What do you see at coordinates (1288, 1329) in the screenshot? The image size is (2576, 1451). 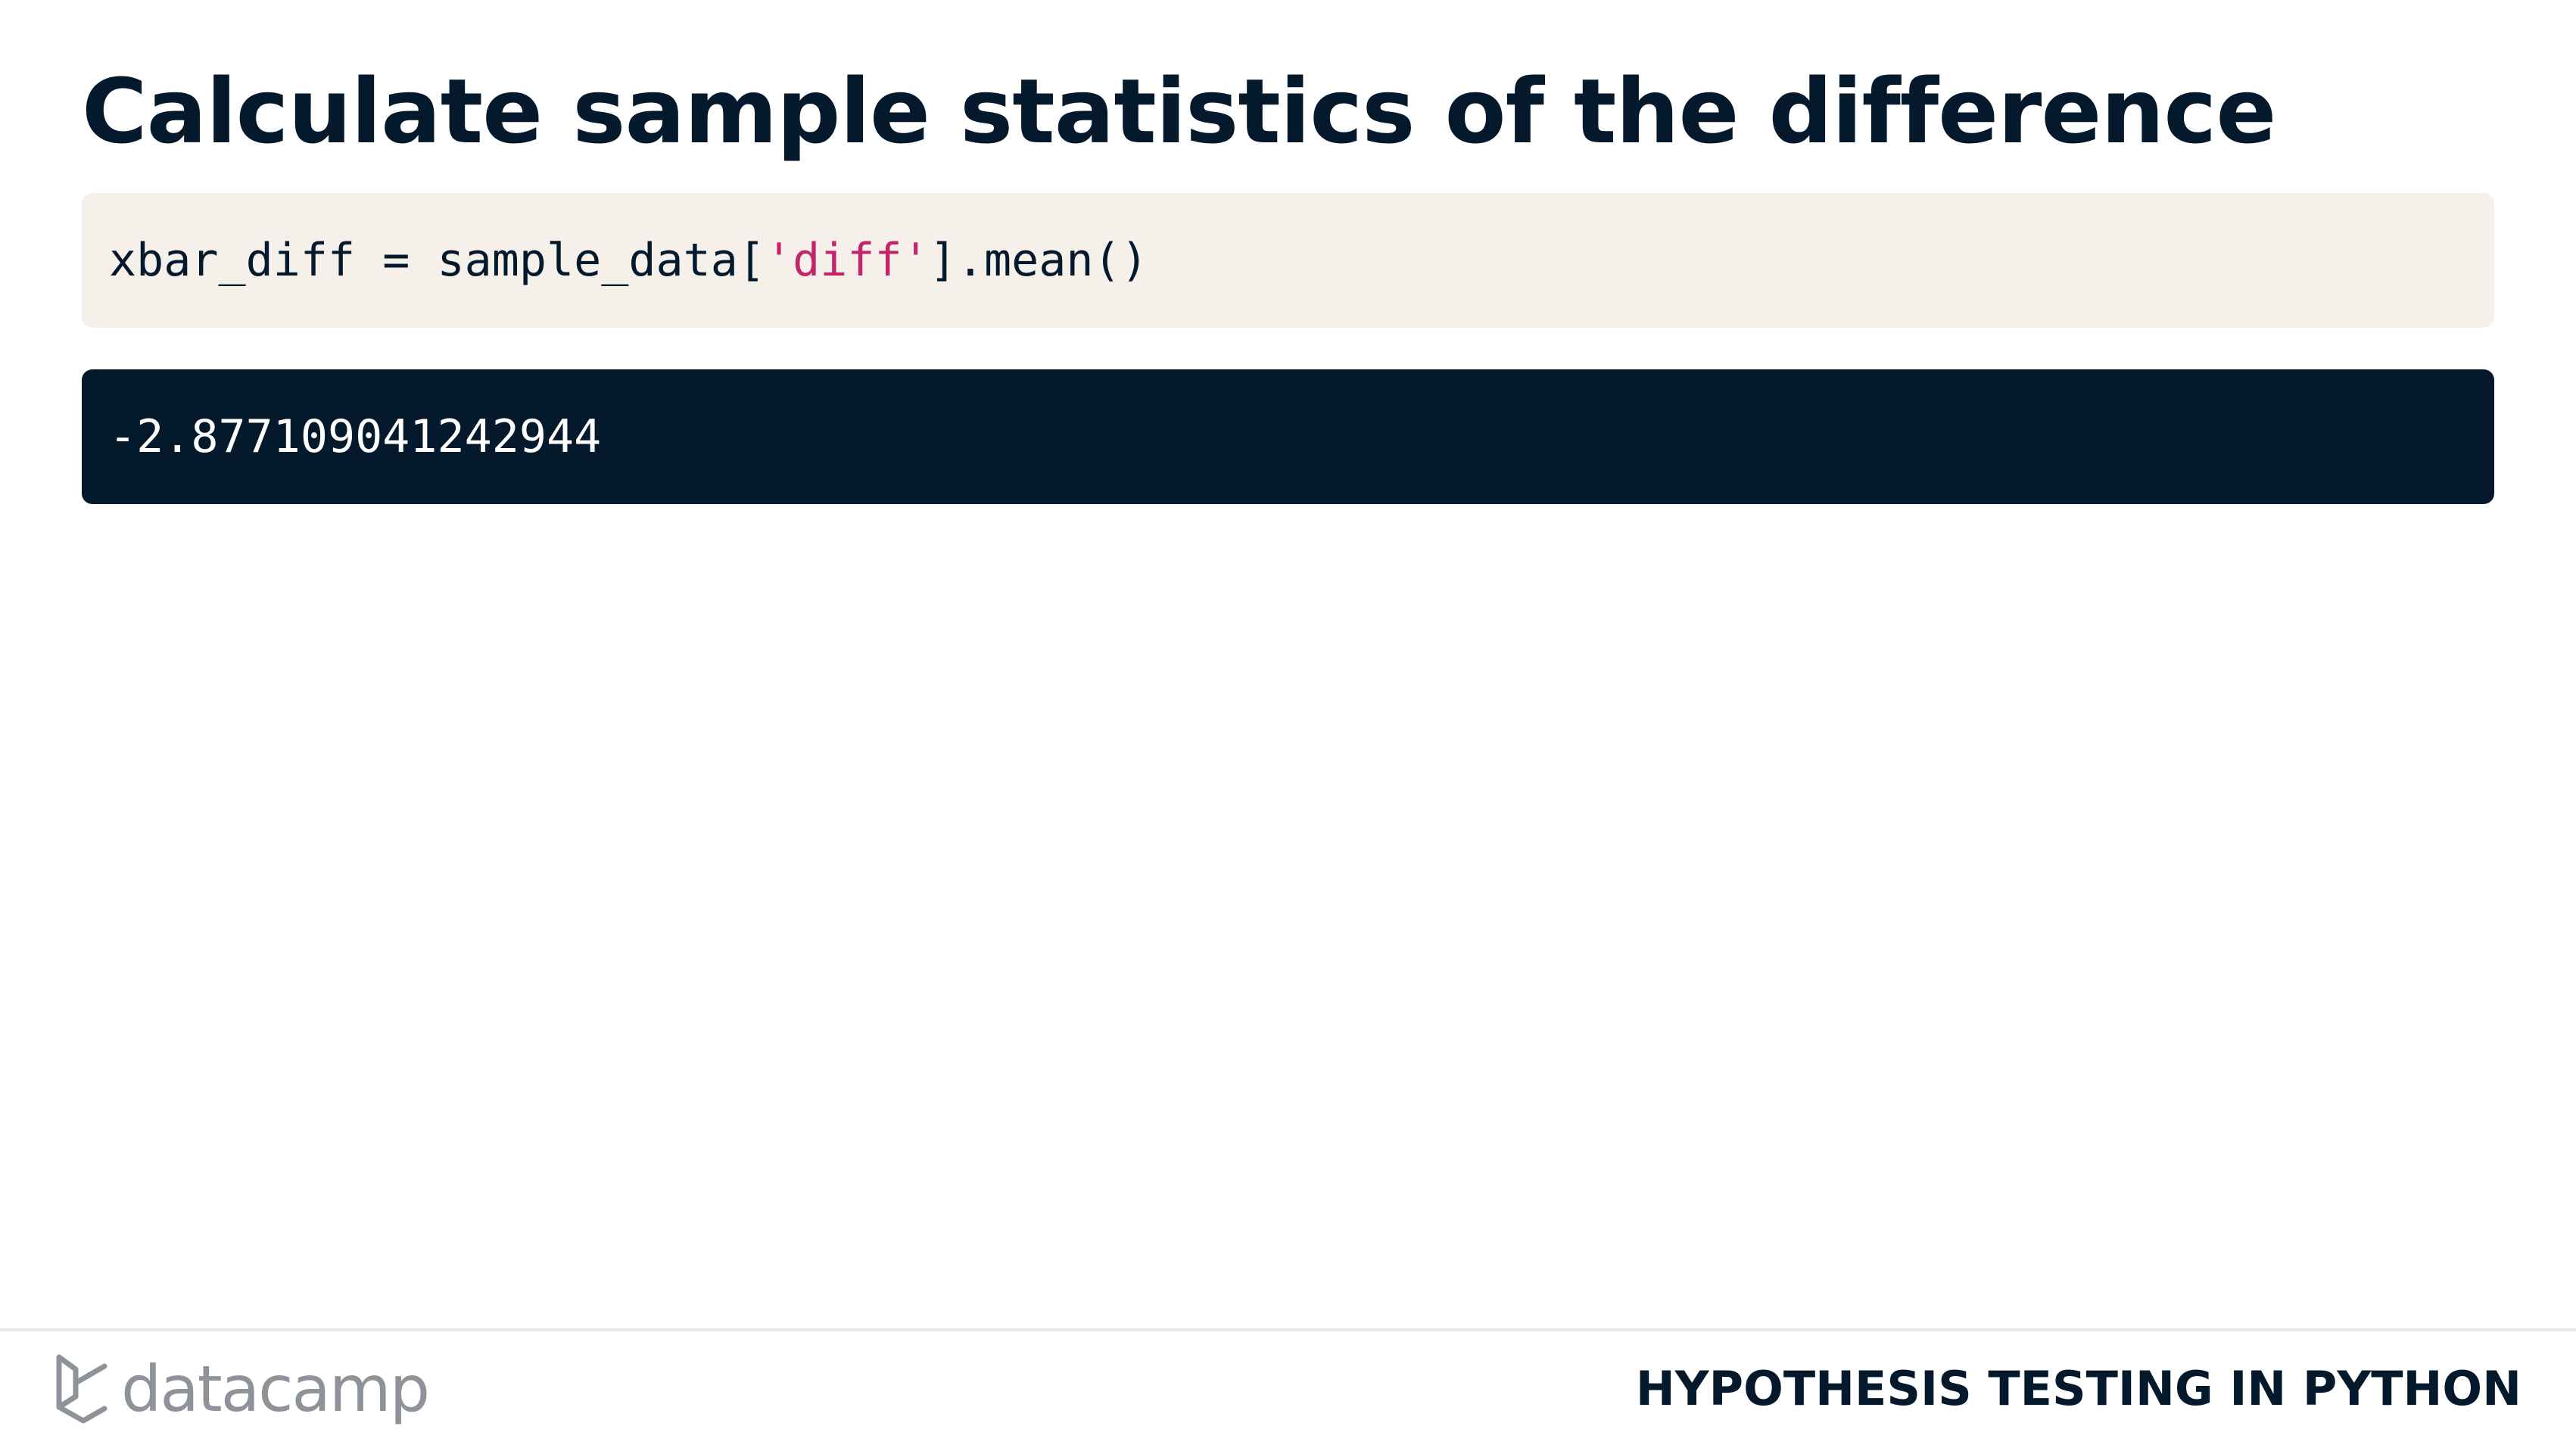 I see `footer-divider` at bounding box center [1288, 1329].